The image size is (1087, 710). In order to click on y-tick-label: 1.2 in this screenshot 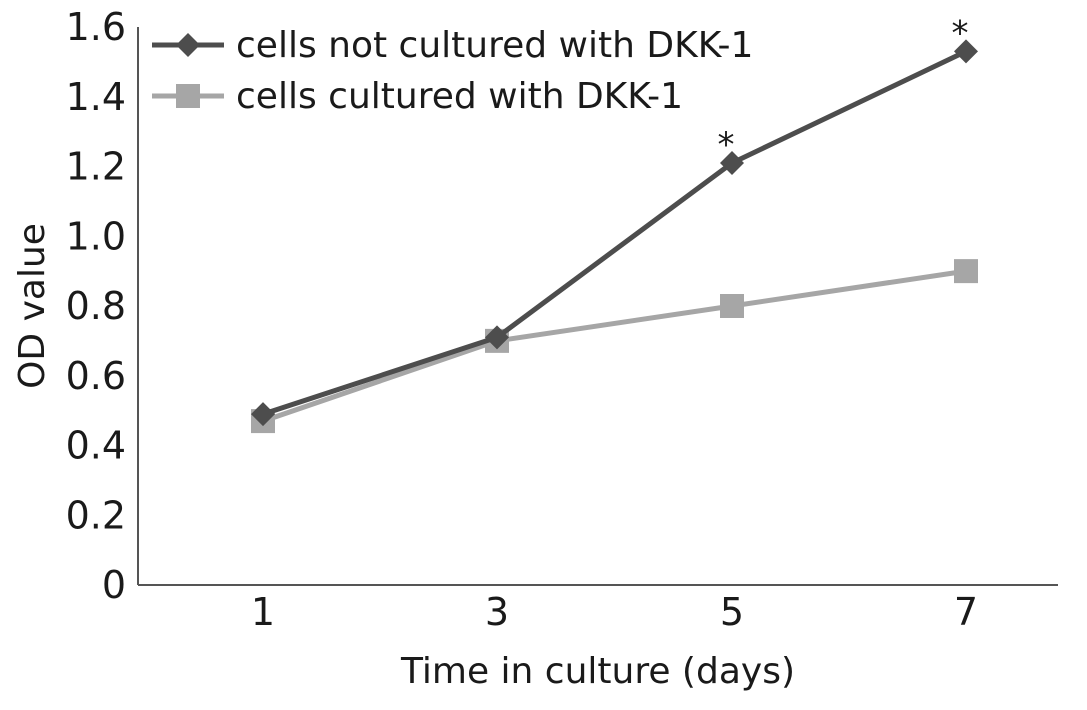, I will do `click(96, 167)`.